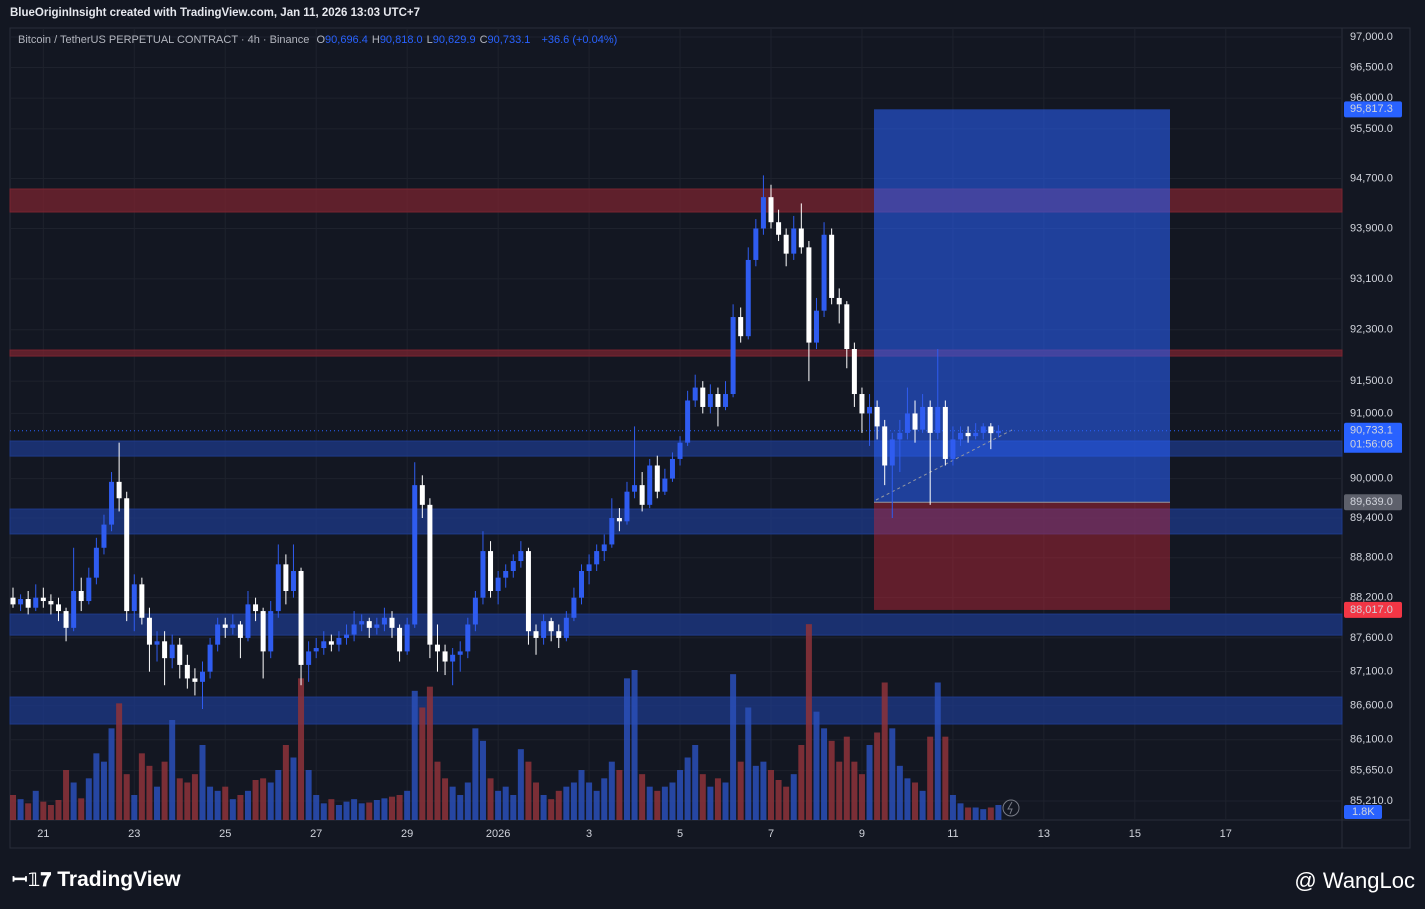 The height and width of the screenshot is (909, 1425). I want to click on change: +36.6 (+0.04%), so click(579, 40).